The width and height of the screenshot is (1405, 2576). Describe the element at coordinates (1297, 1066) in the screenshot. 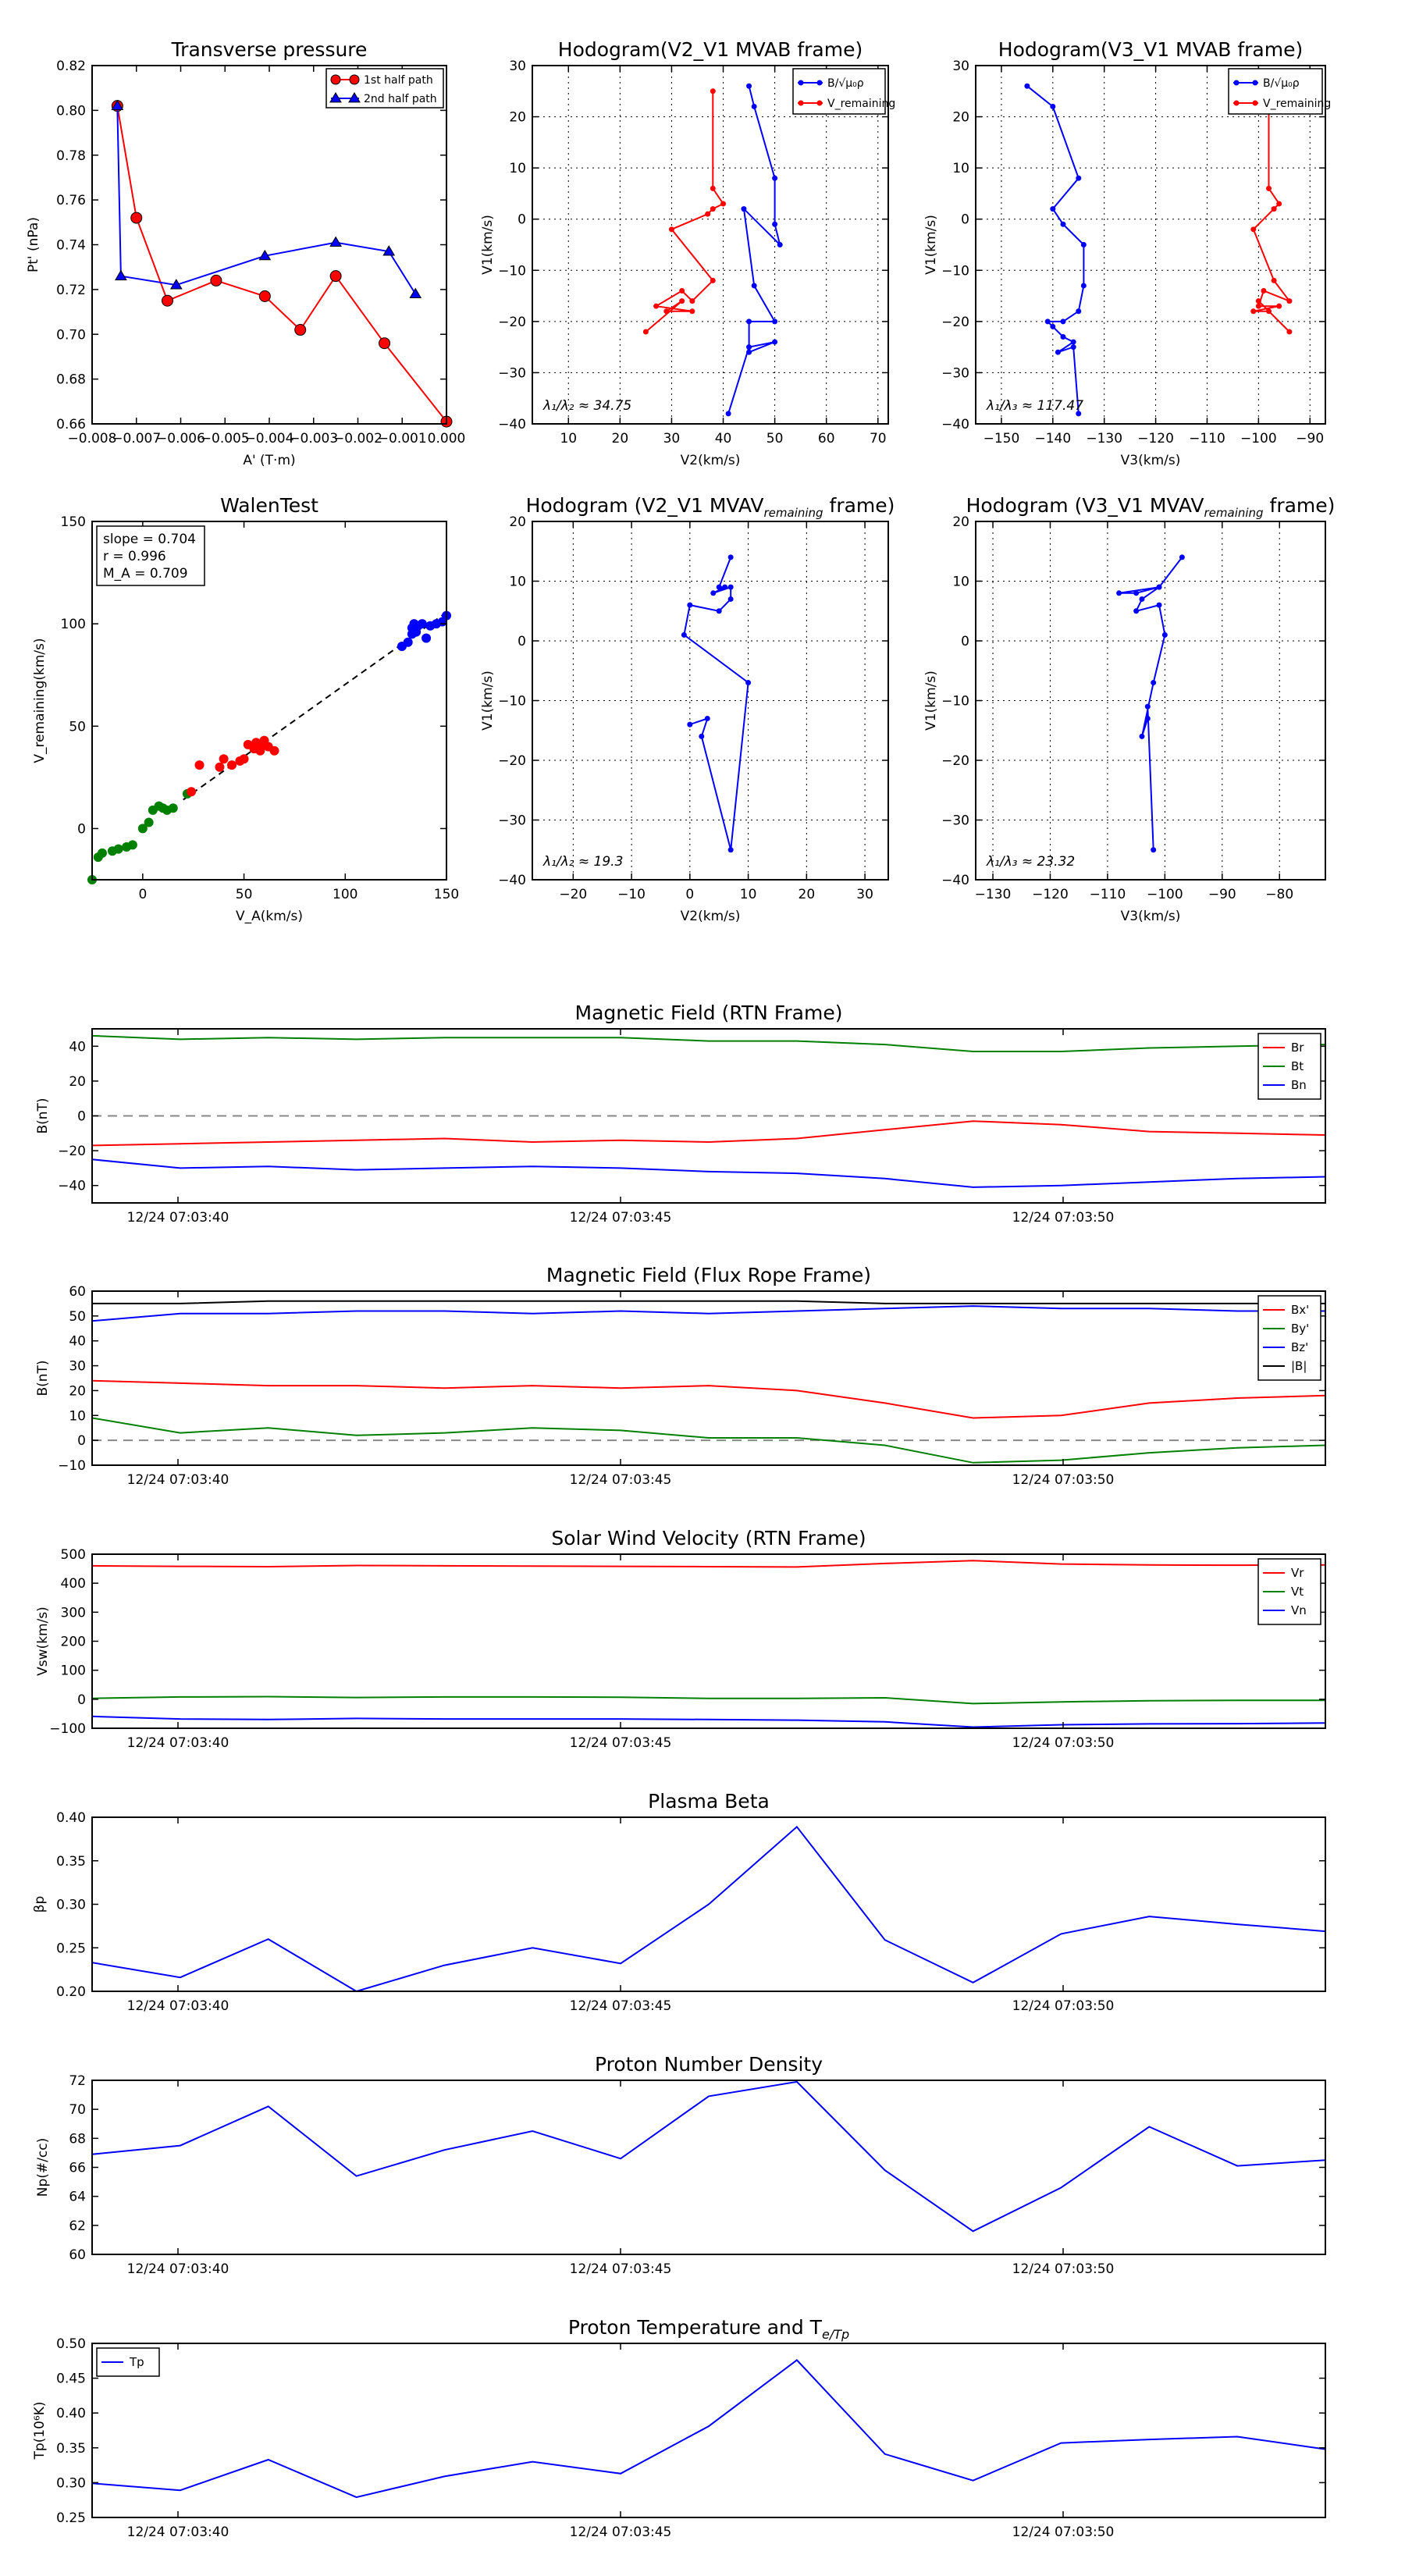

I see `mag_rtn-legend-label: Bt` at that location.